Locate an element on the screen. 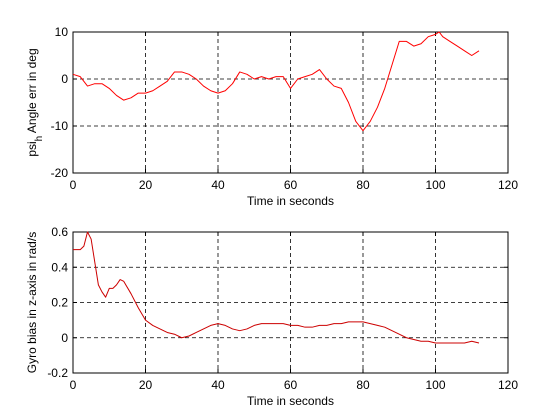 This screenshot has width=560, height=420. bottom-plot-x-axis-label: Time in seconds is located at coordinates (290, 401).